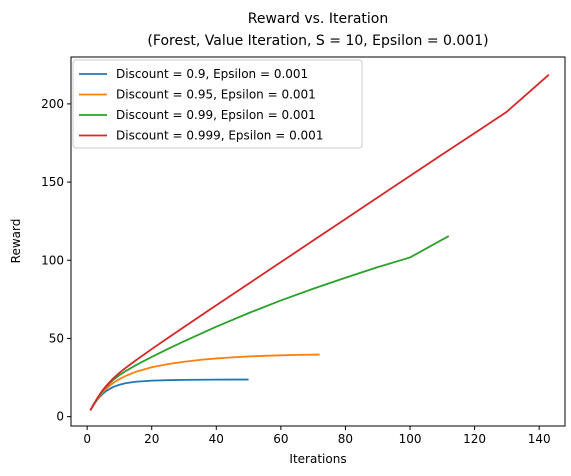 This screenshot has width=571, height=476. What do you see at coordinates (317, 459) in the screenshot?
I see `x-axis-label: Iterations` at bounding box center [317, 459].